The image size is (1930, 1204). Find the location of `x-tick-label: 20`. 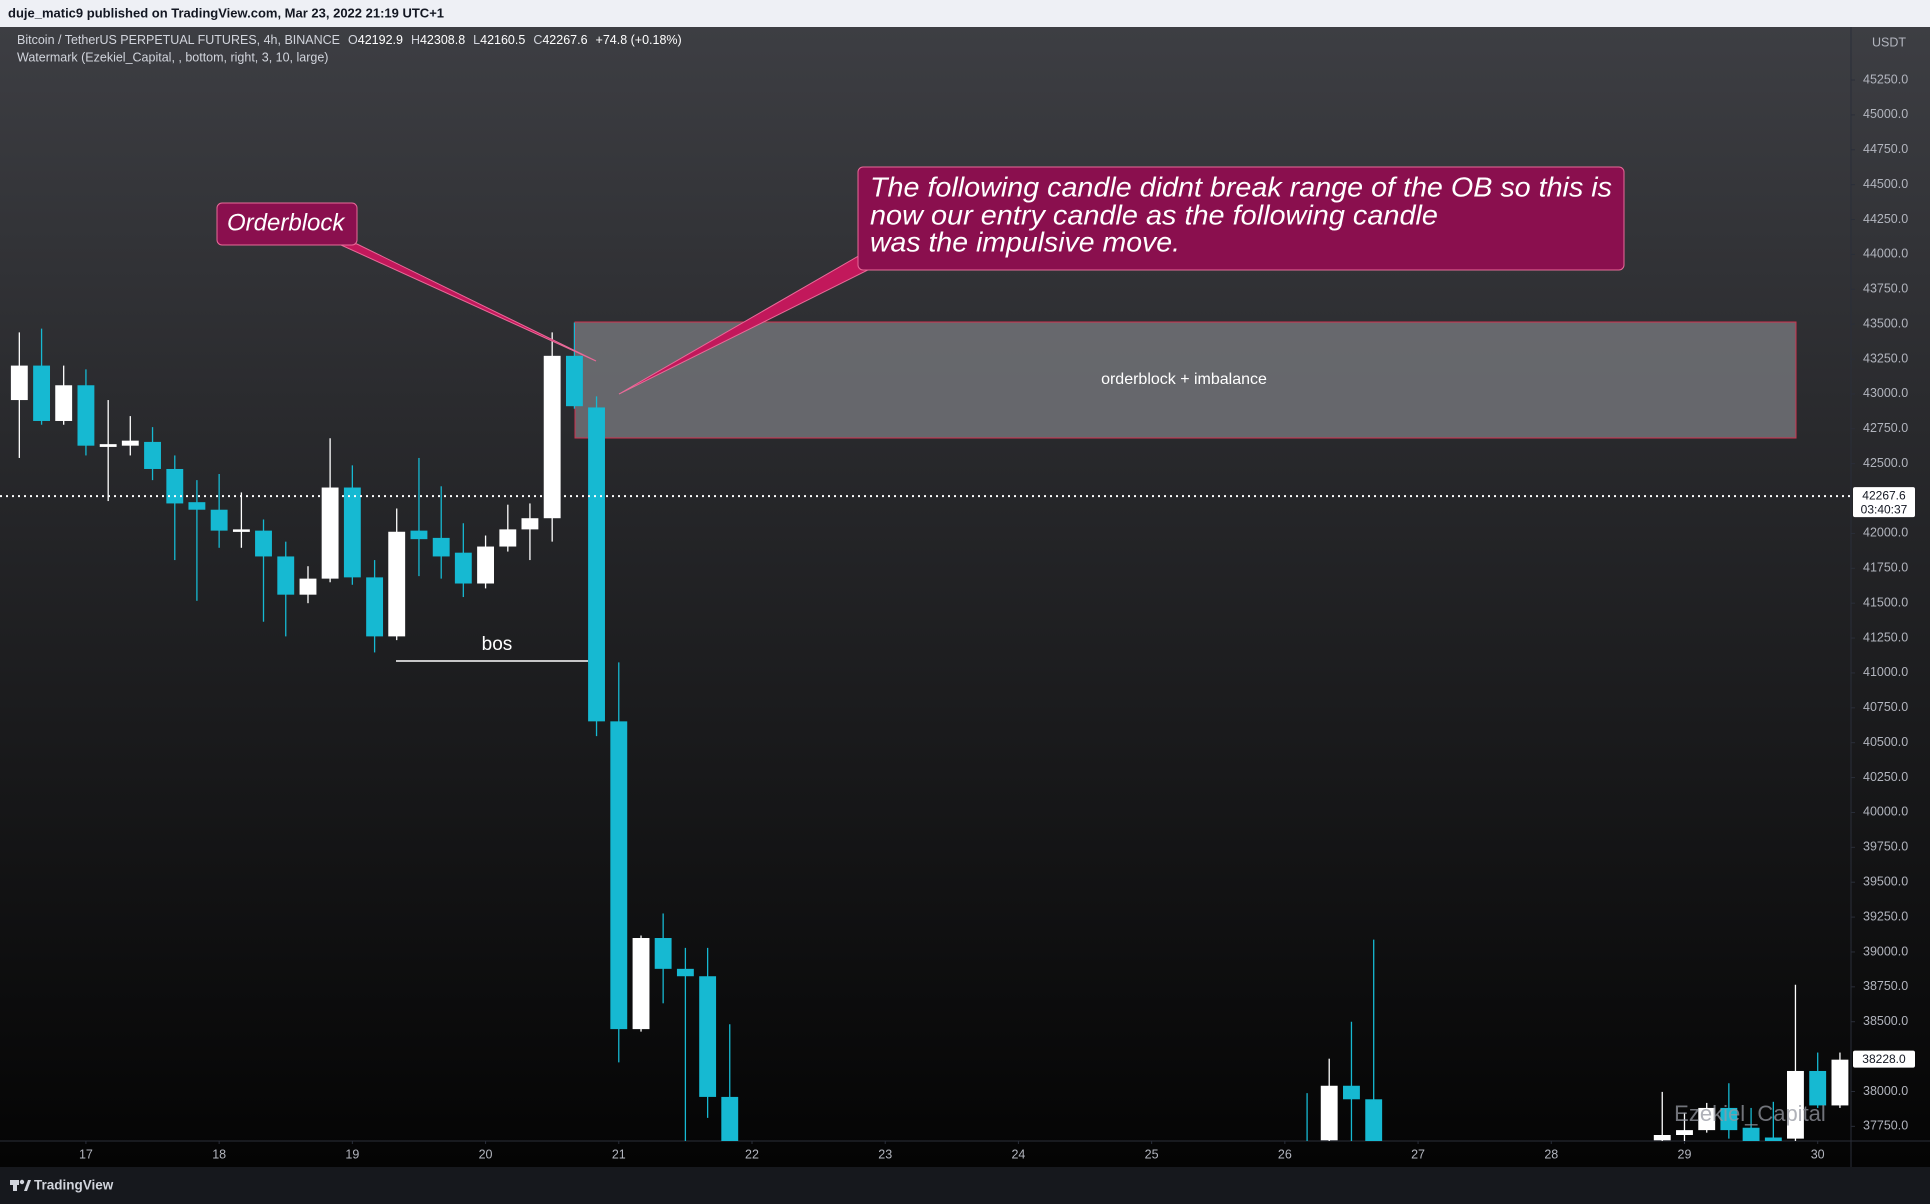

x-tick-label: 20 is located at coordinates (486, 1154).